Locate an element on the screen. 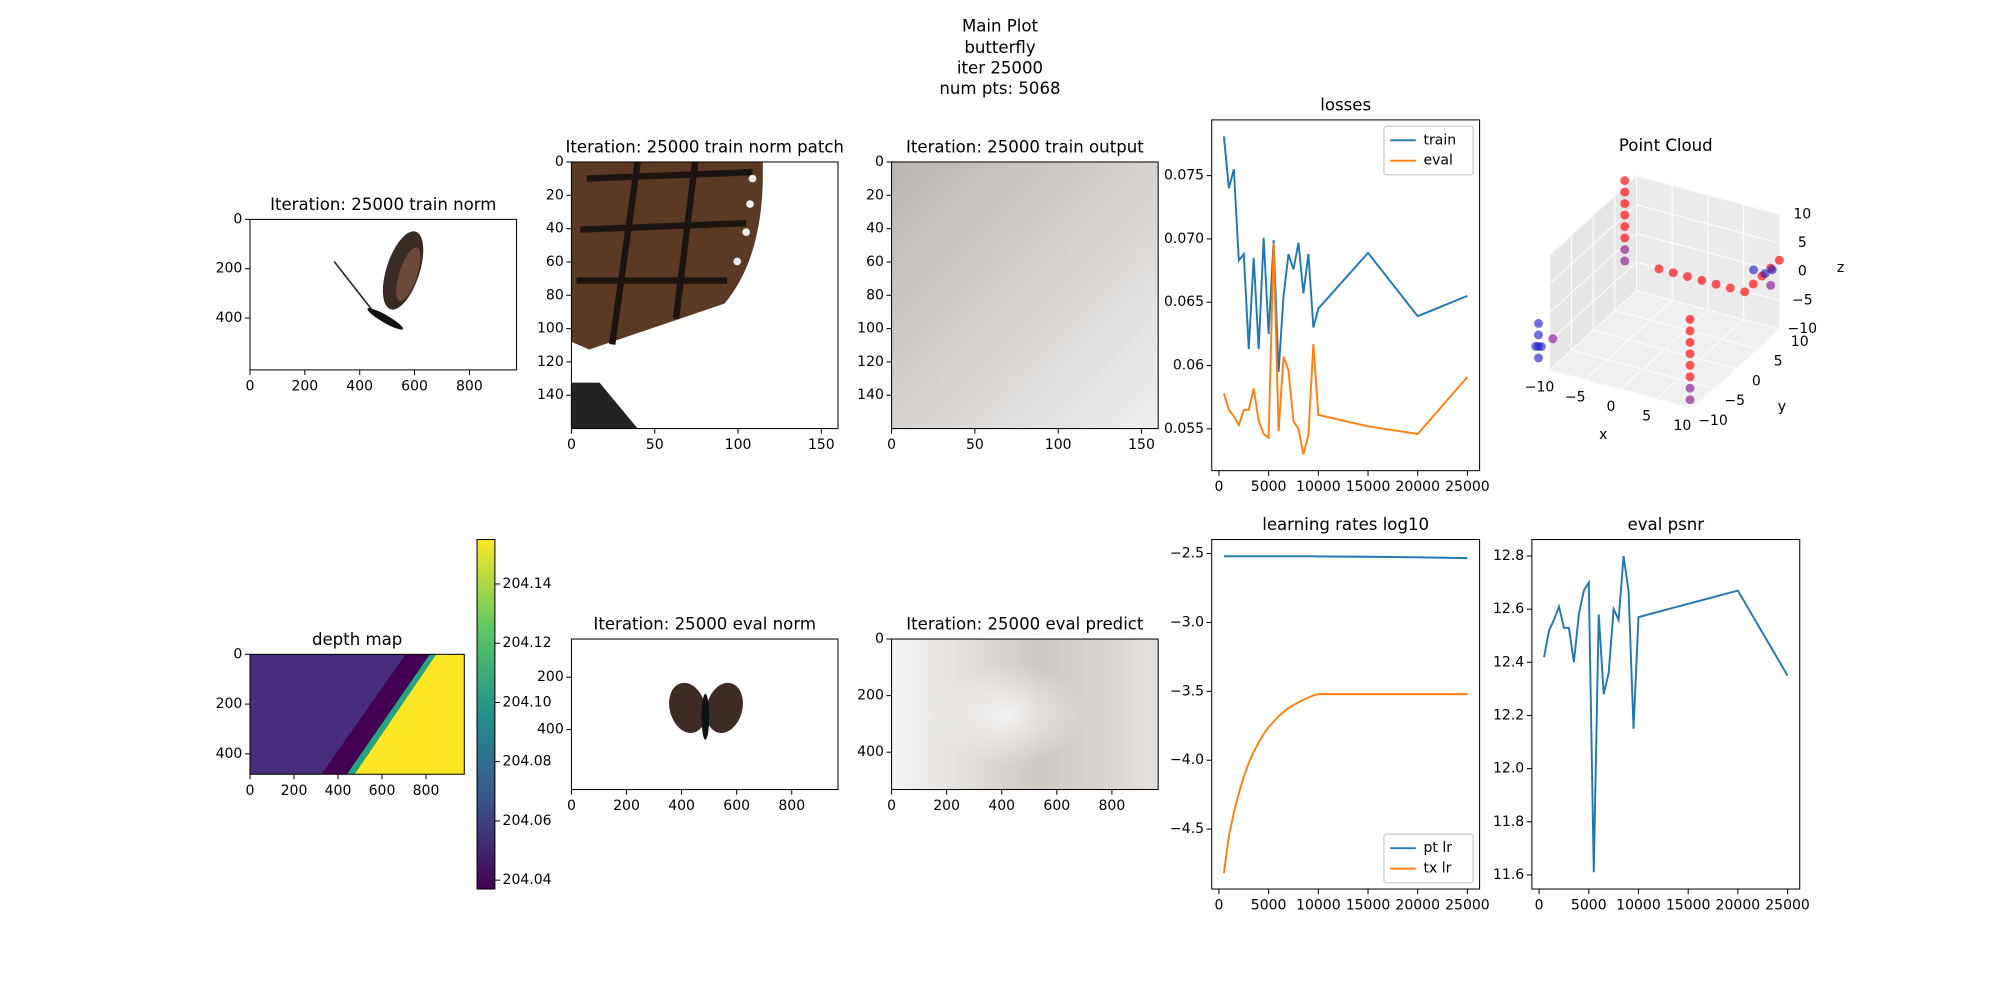 Image resolution: width=2000 pixels, height=1000 pixels. train-patch-image is located at coordinates (705, 295).